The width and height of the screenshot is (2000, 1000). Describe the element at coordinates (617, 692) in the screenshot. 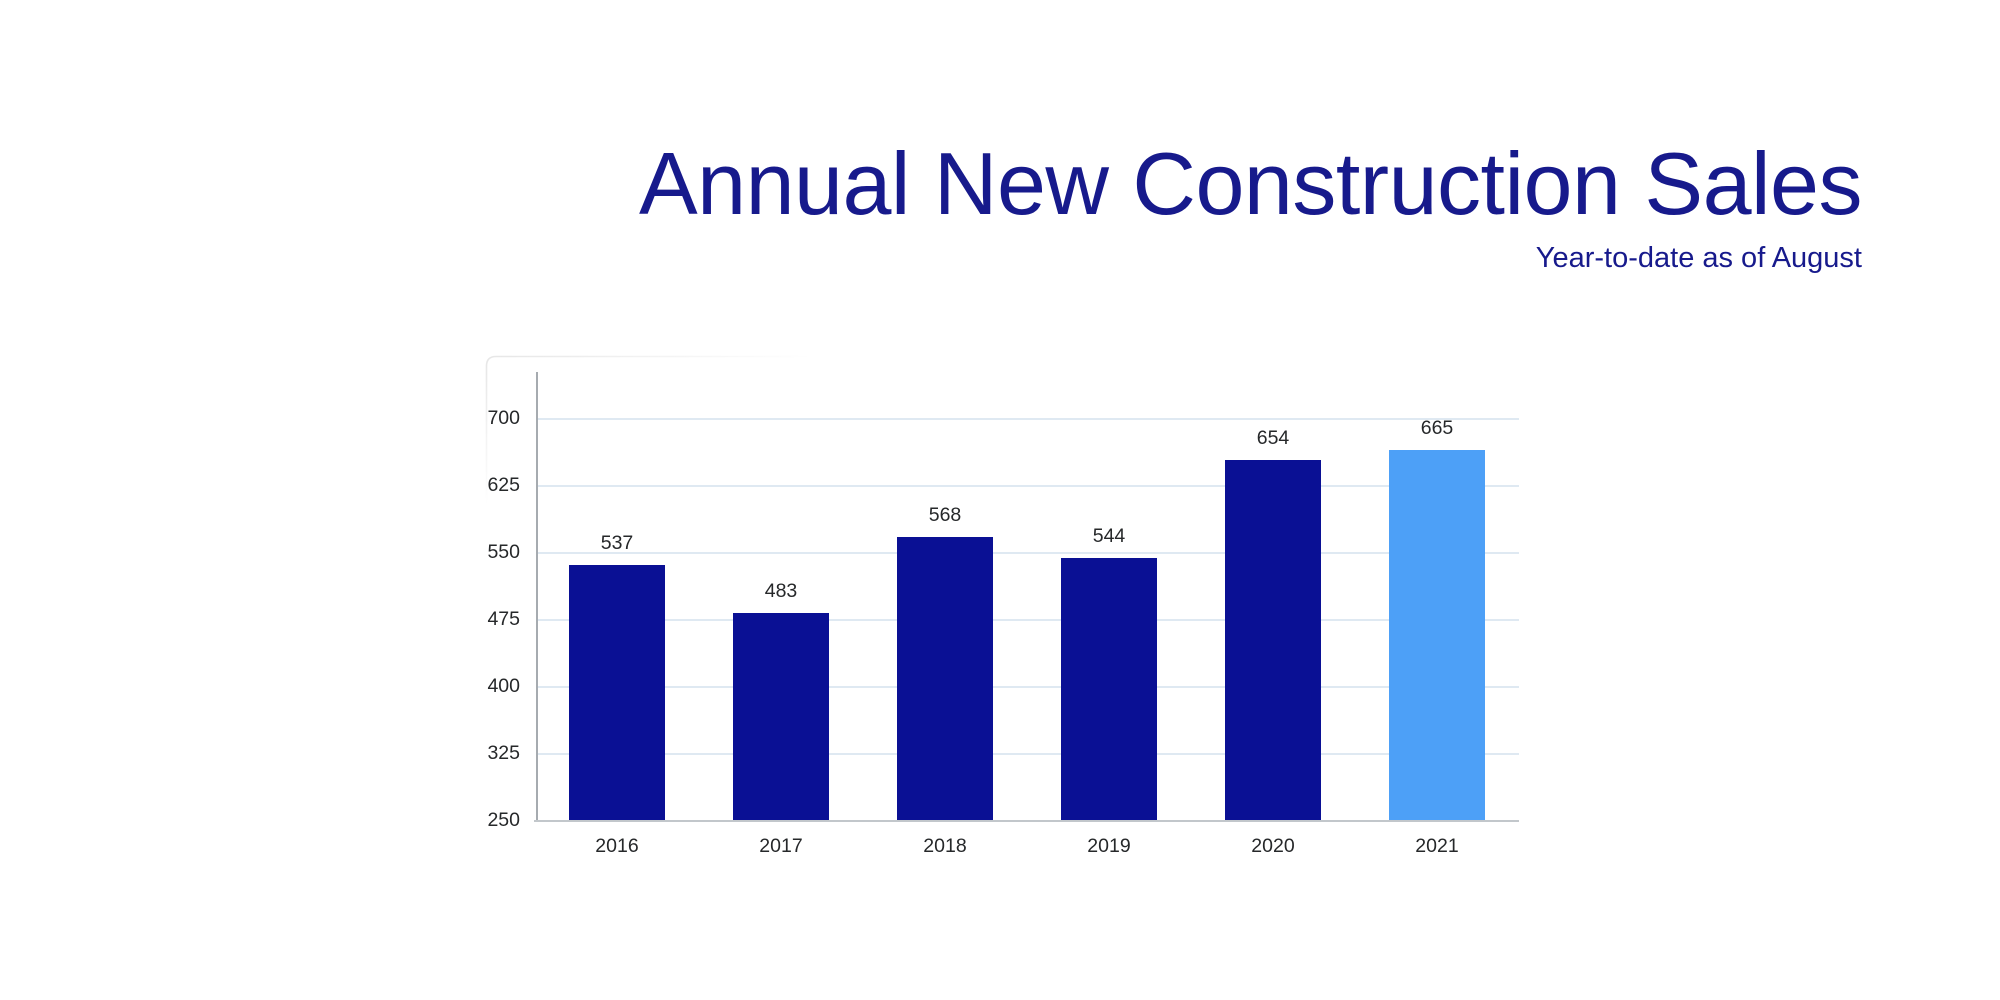

I see `bar-2016` at that location.